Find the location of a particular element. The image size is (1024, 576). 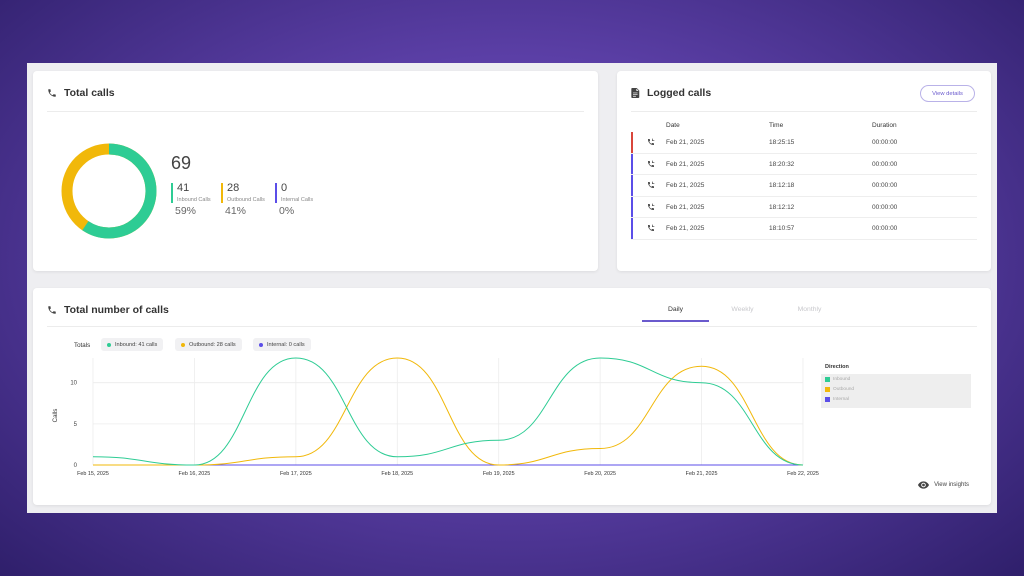

view-insights-label: View insights is located at coordinates (951, 485).